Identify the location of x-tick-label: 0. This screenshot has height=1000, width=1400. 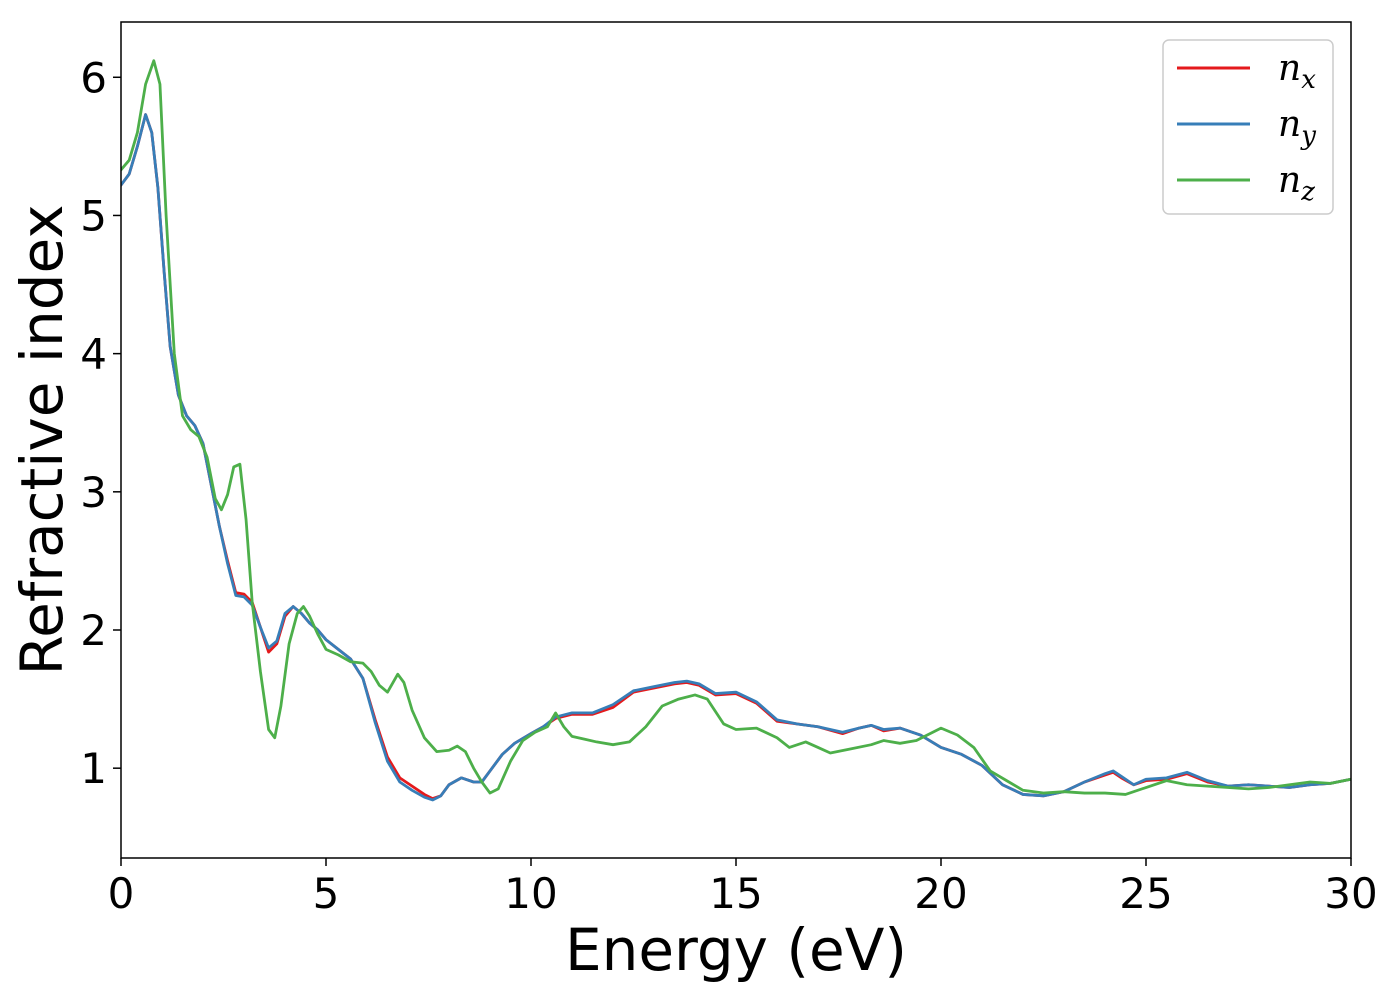
(121, 893).